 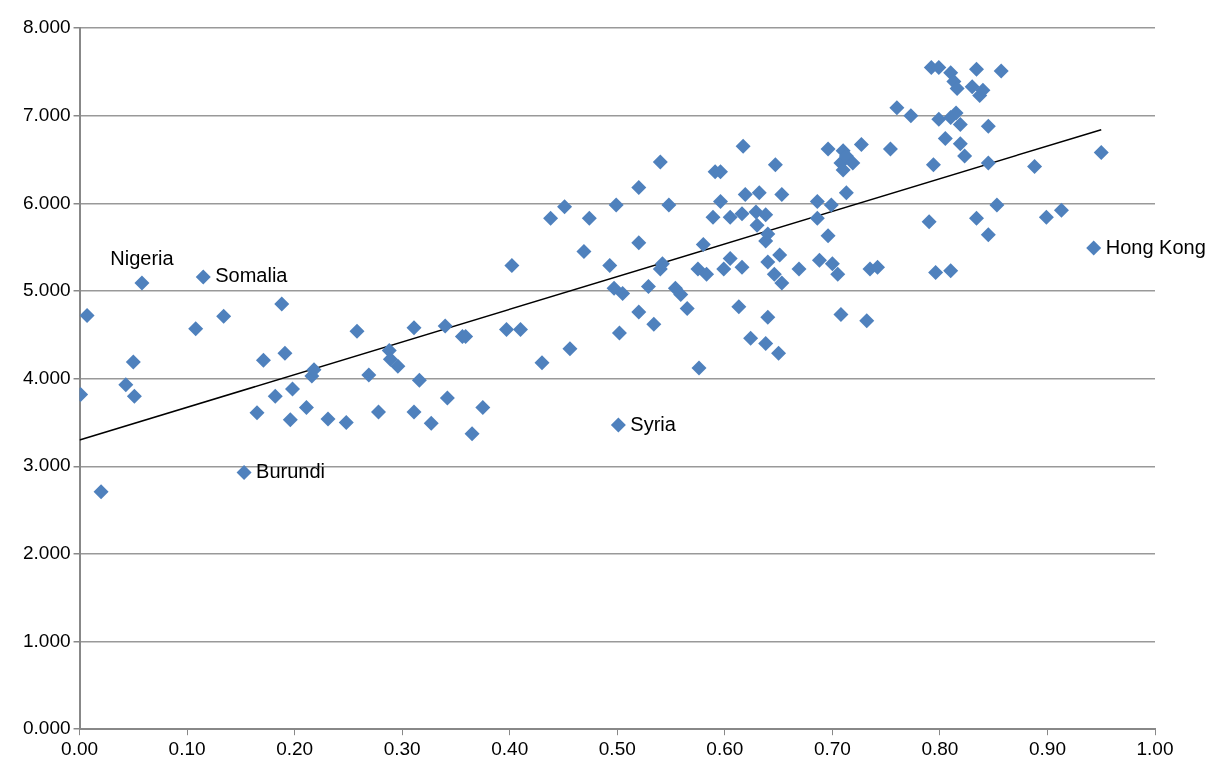 What do you see at coordinates (940, 748) in the screenshot?
I see `x-tick-label: 0.80` at bounding box center [940, 748].